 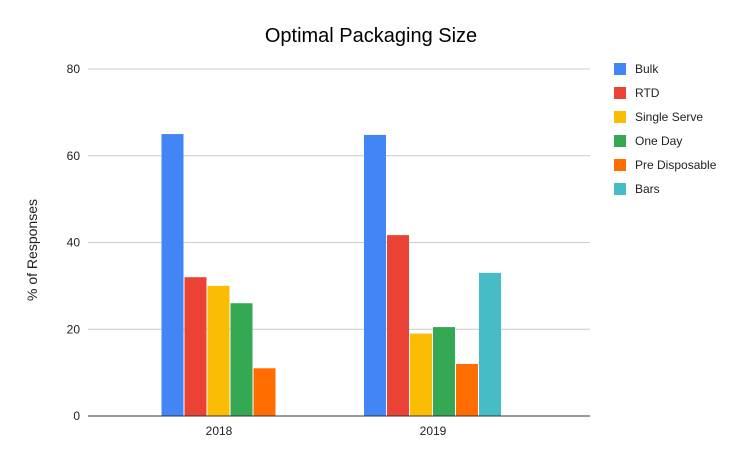 I want to click on legend-label: RTD, so click(x=647, y=93).